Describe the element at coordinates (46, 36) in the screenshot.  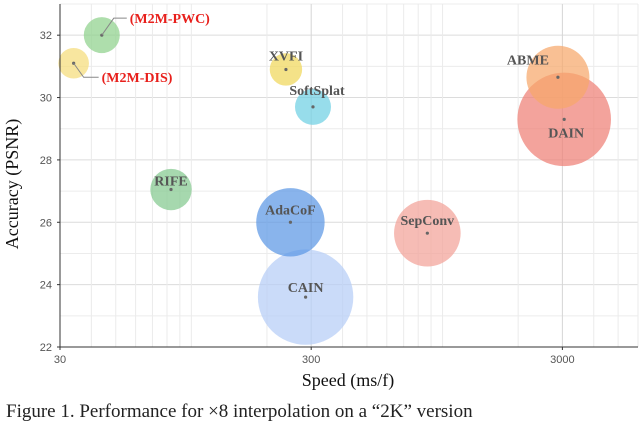
I see `y-tick-label: 32` at that location.